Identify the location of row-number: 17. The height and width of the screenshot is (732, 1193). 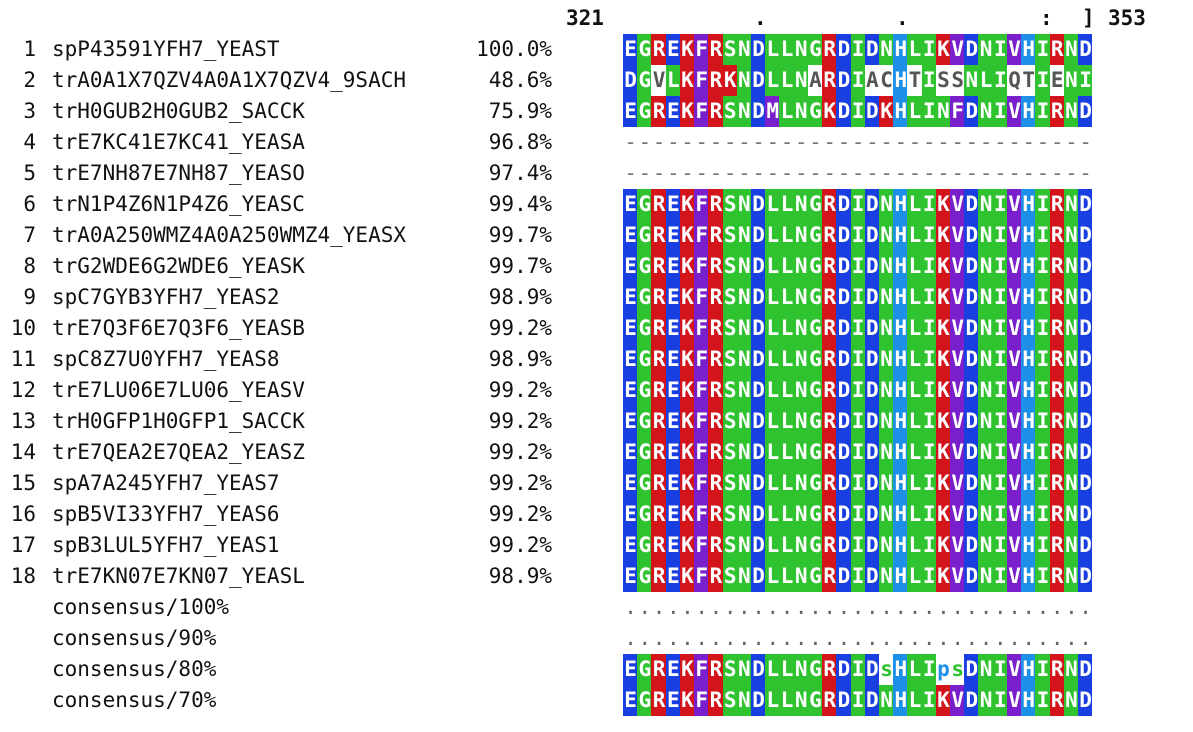
(23, 545).